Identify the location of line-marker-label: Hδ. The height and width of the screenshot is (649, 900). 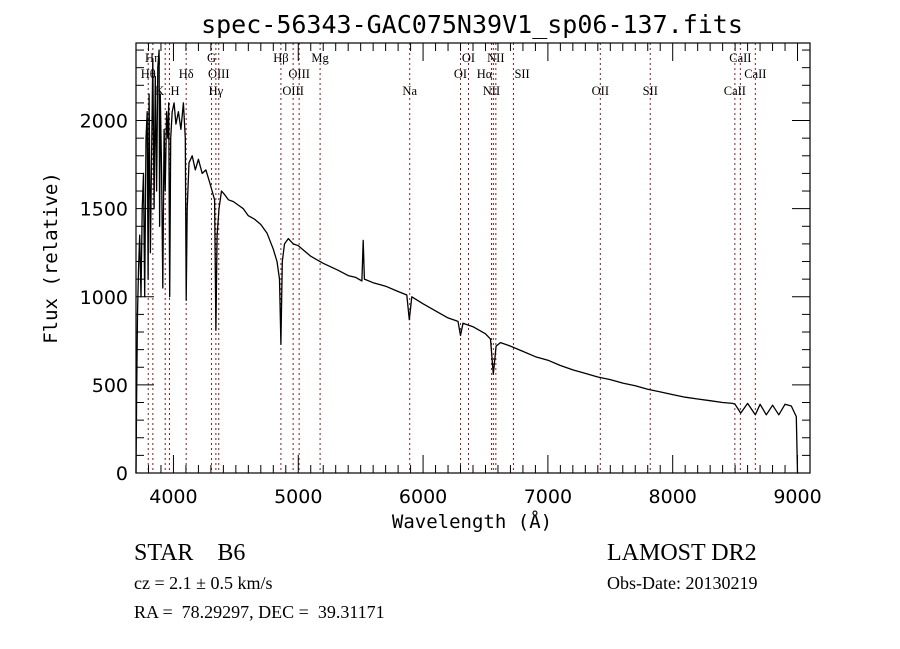
(186, 74).